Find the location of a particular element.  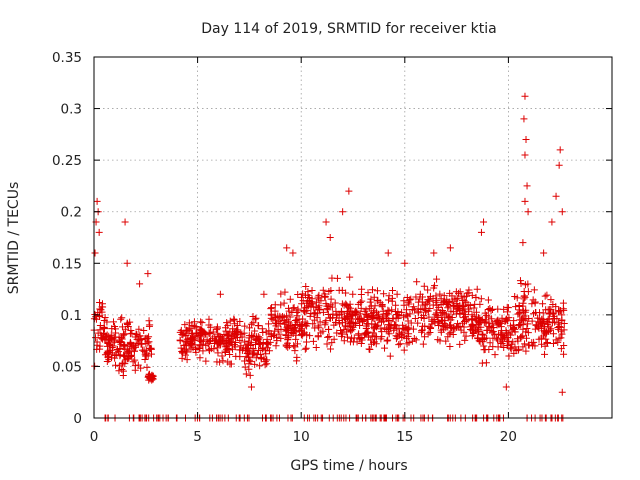

x-tick-label: 0 is located at coordinates (94, 437).